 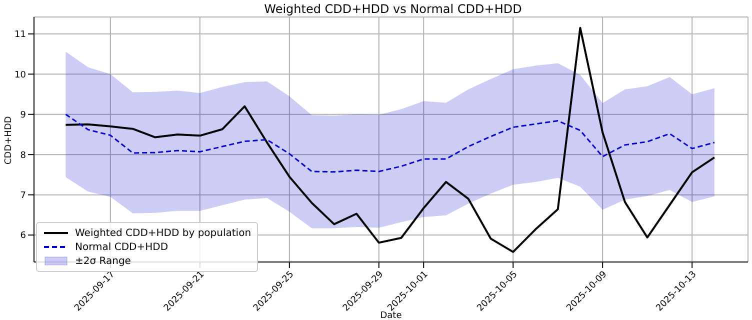 What do you see at coordinates (393, 9) in the screenshot?
I see `chart-title: Weighted CDD+HDD vs Normal CDD+HDD` at bounding box center [393, 9].